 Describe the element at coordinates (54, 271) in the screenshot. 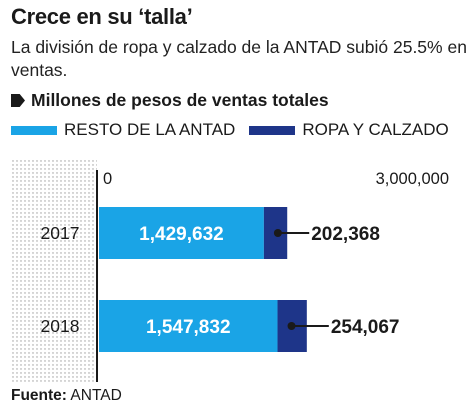

I see `category-band` at that location.